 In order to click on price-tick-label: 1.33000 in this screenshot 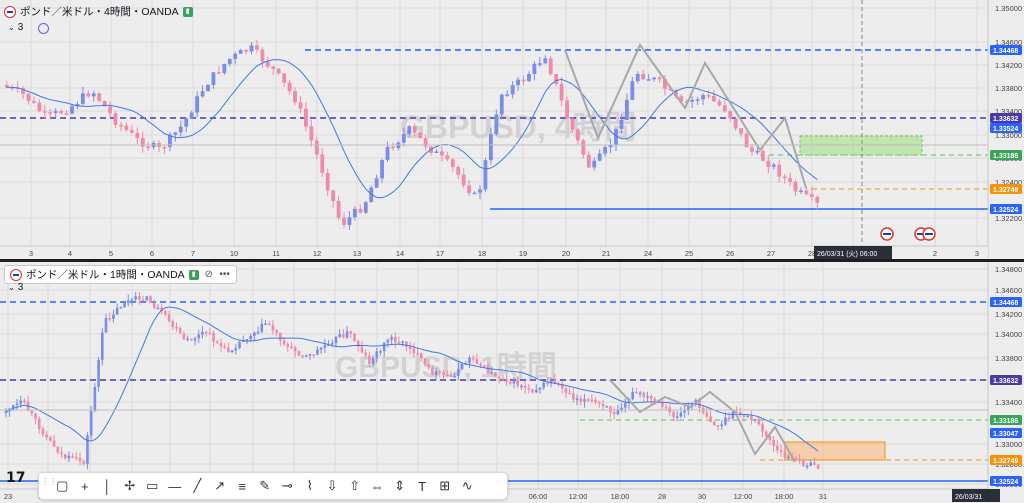, I will do `click(1008, 135)`.